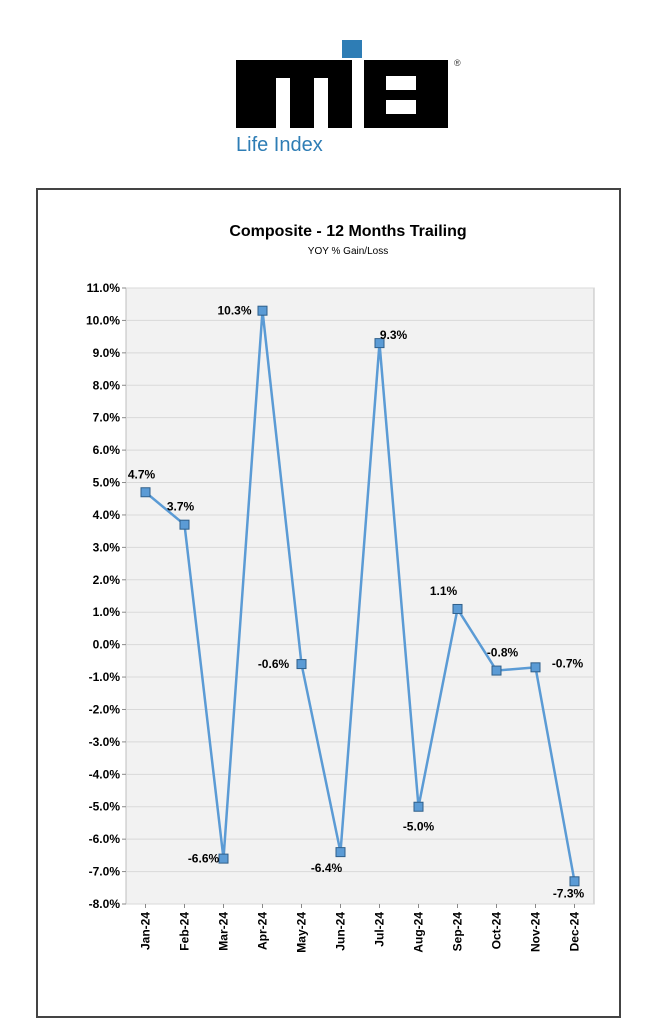 This screenshot has height=1024, width=659. Describe the element at coordinates (107, 612) in the screenshot. I see `y-tick-label: 1.0%` at that location.